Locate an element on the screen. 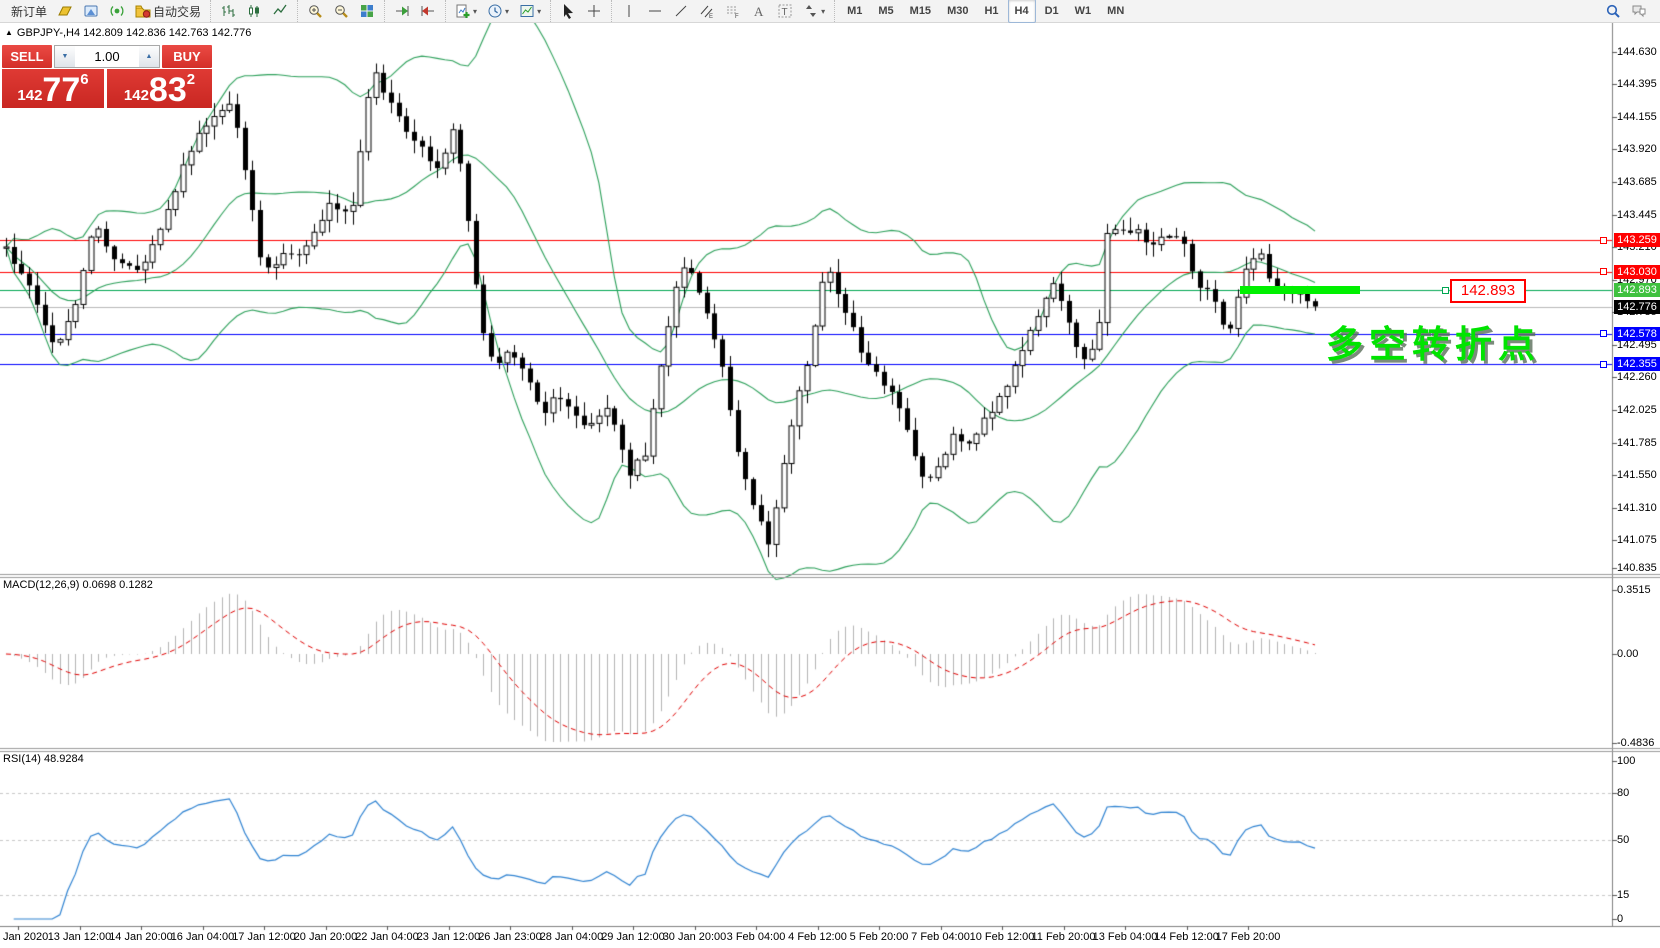  time-axis-label: 20 Jan 20:00 is located at coordinates (325, 937).